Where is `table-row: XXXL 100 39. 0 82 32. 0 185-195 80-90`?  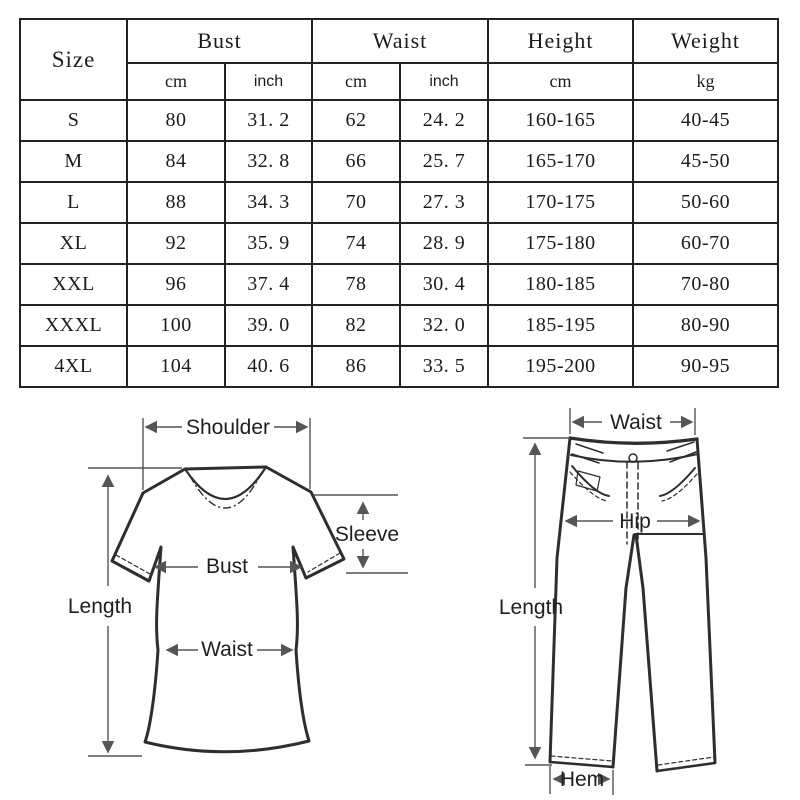 table-row: XXXL 100 39. 0 82 32. 0 185-195 80-90 is located at coordinates (399, 325).